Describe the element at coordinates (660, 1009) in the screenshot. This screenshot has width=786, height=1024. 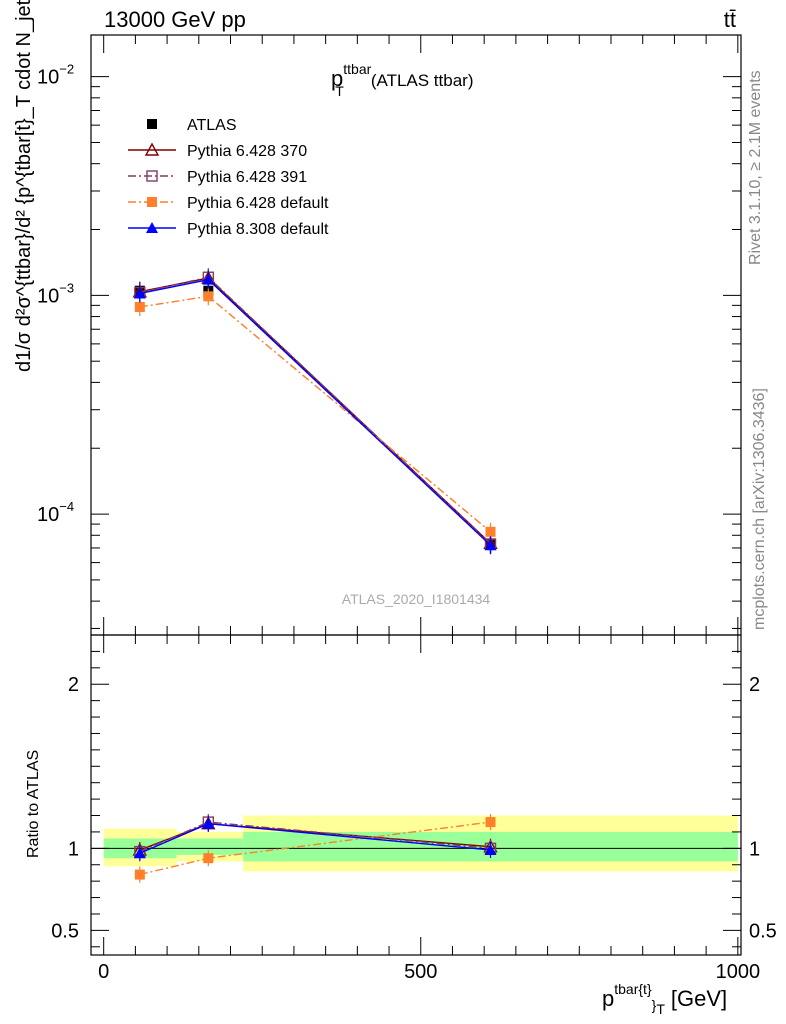
I see `xlabel-sub2: T` at that location.